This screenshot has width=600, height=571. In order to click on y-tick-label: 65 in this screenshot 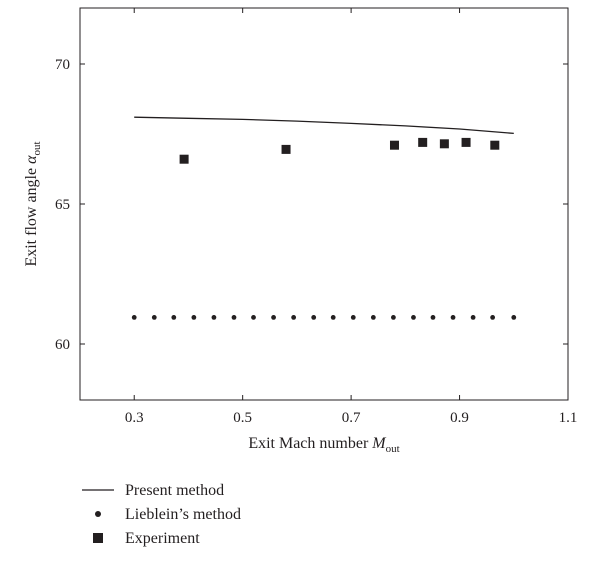, I will do `click(62, 205)`.